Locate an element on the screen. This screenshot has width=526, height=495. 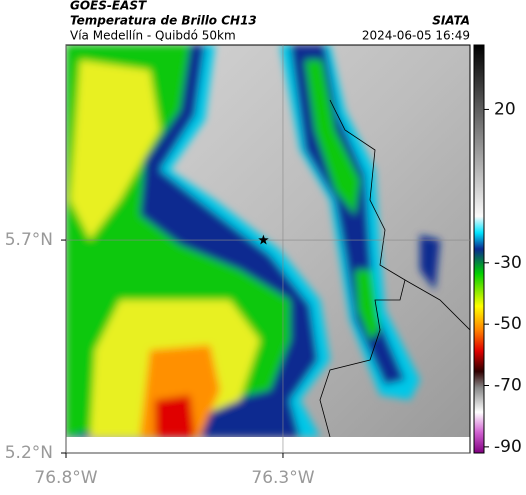
product: Temperatura de Brillo CH13 is located at coordinates (163, 21).